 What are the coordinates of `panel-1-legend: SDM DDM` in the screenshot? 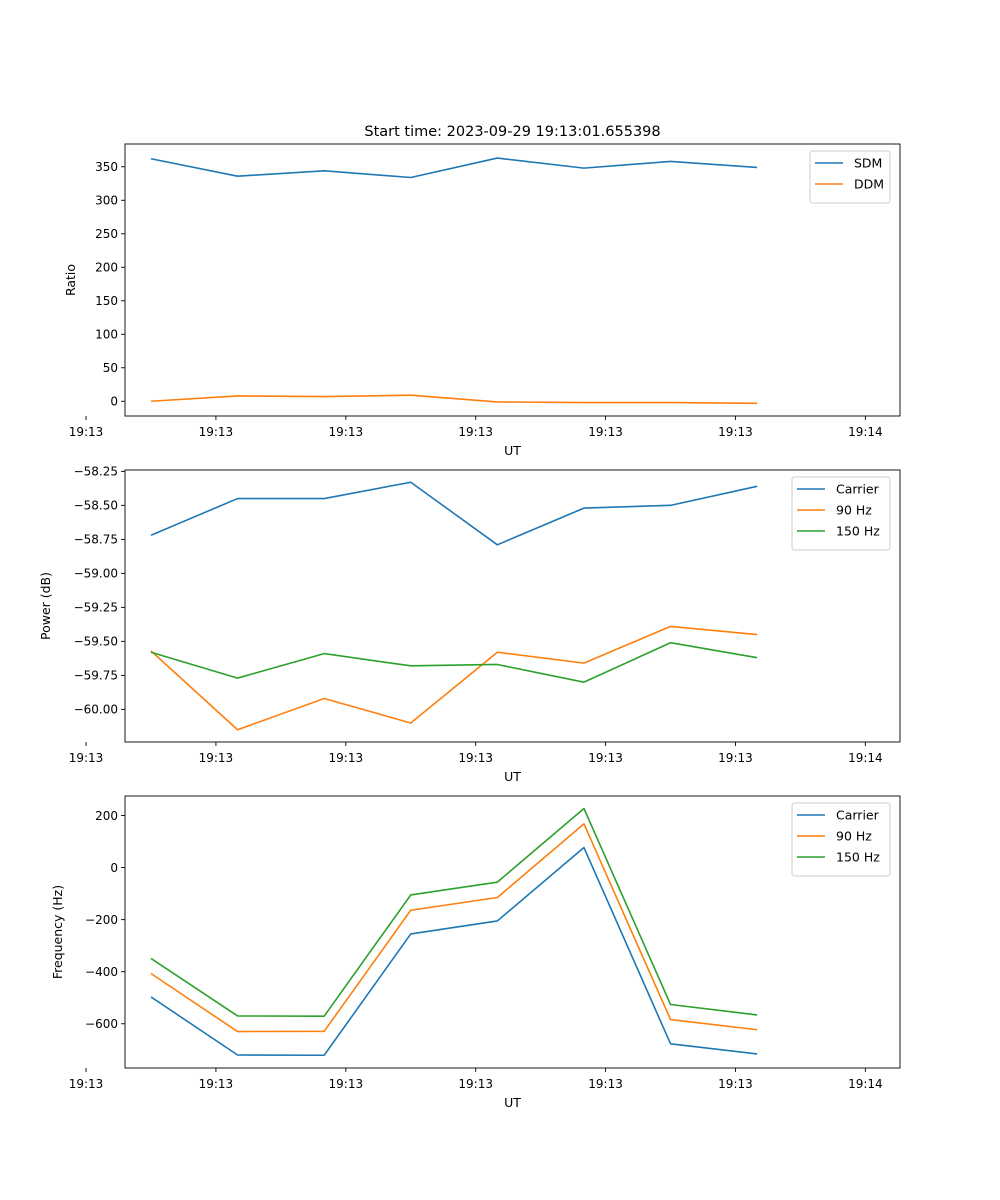 It's located at (850, 177).